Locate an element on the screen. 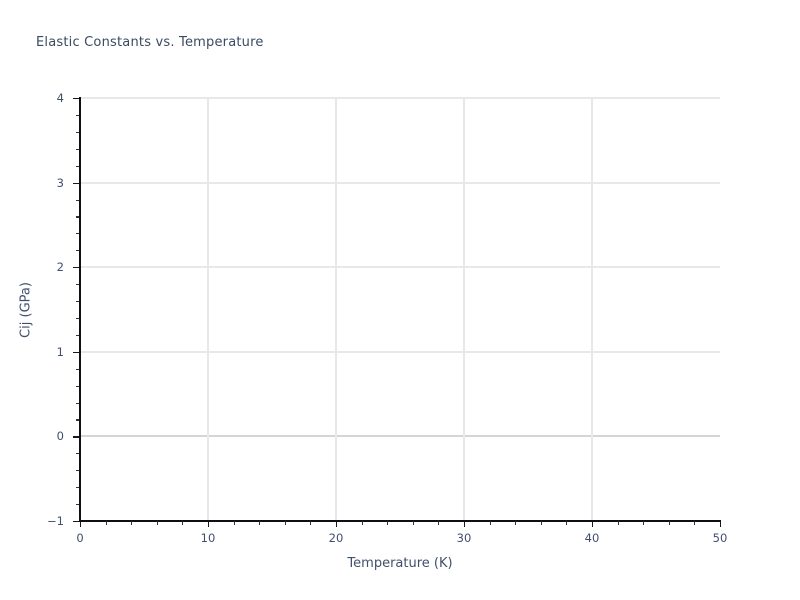 The image size is (800, 600). y-axis-tick-label: 0 is located at coordinates (60, 436).